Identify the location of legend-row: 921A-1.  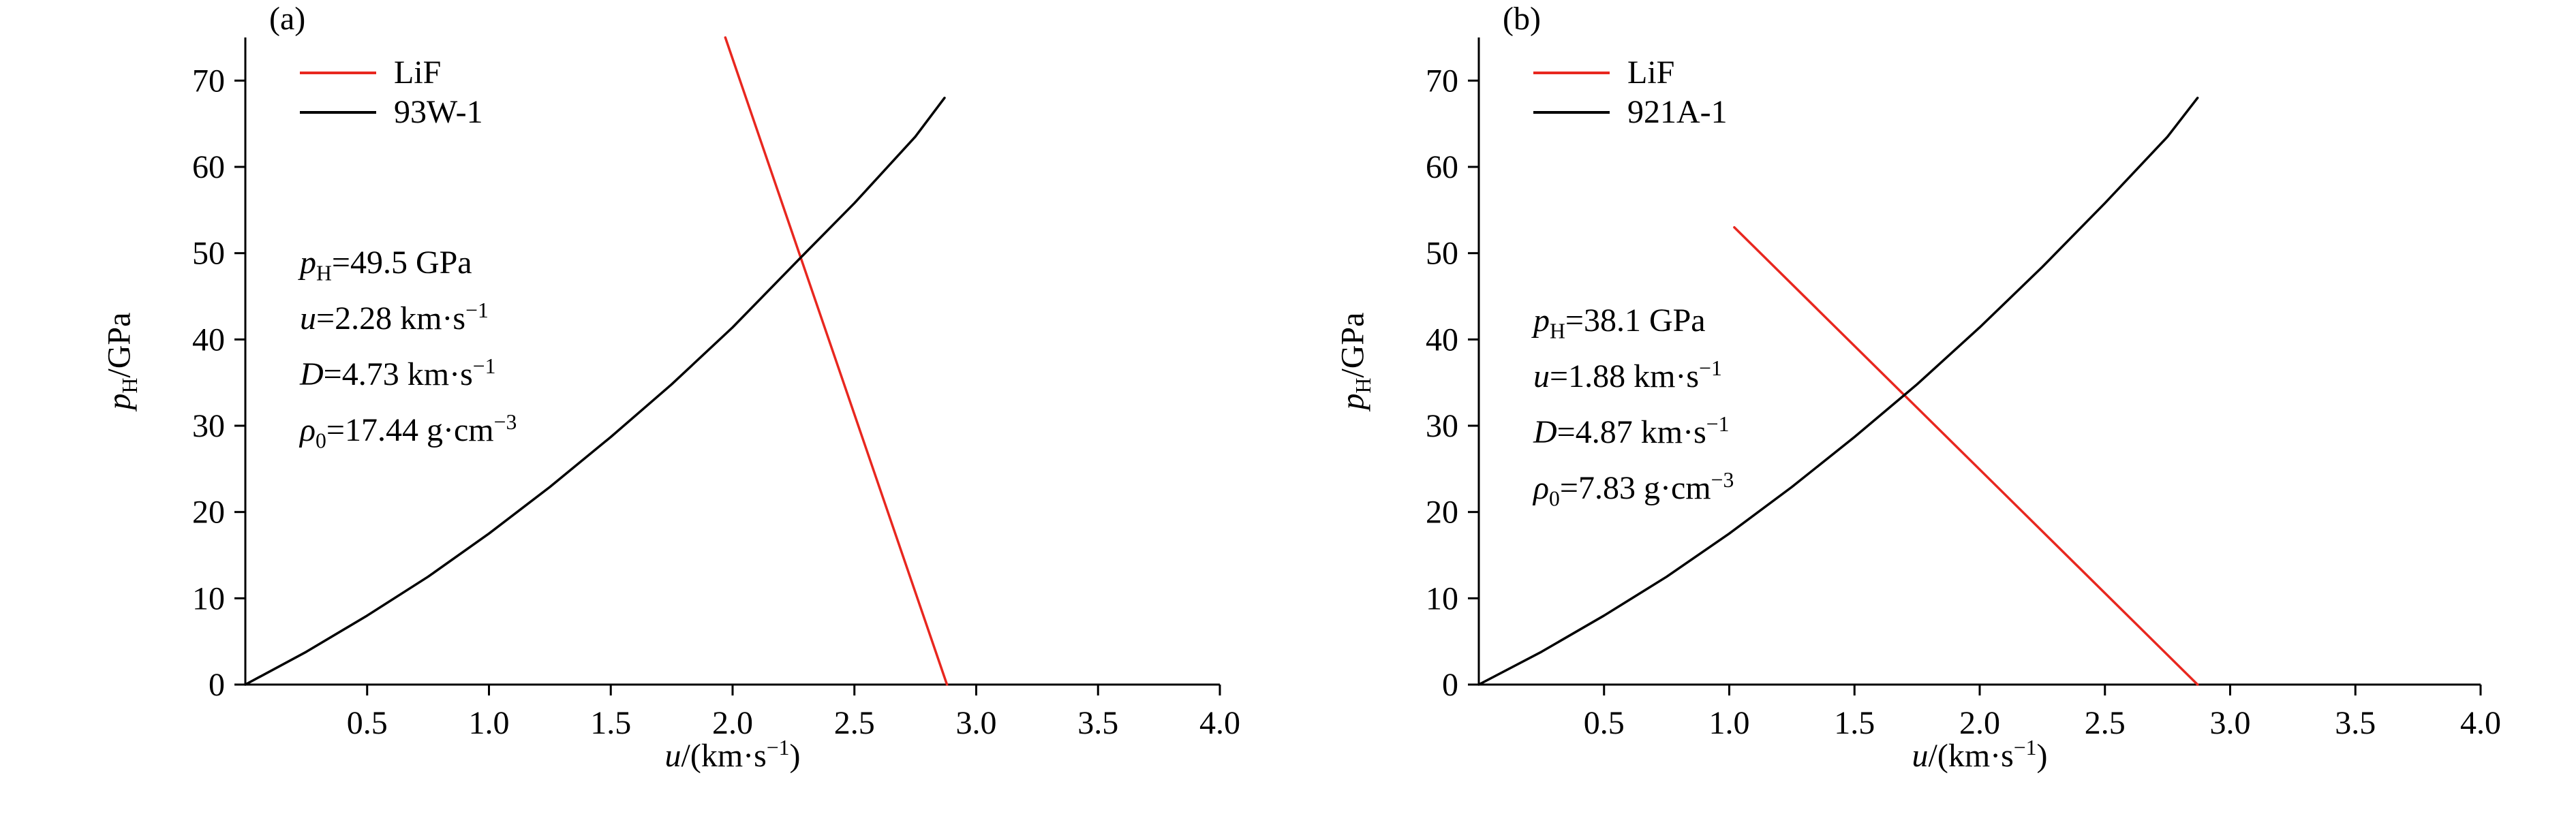
(1630, 112).